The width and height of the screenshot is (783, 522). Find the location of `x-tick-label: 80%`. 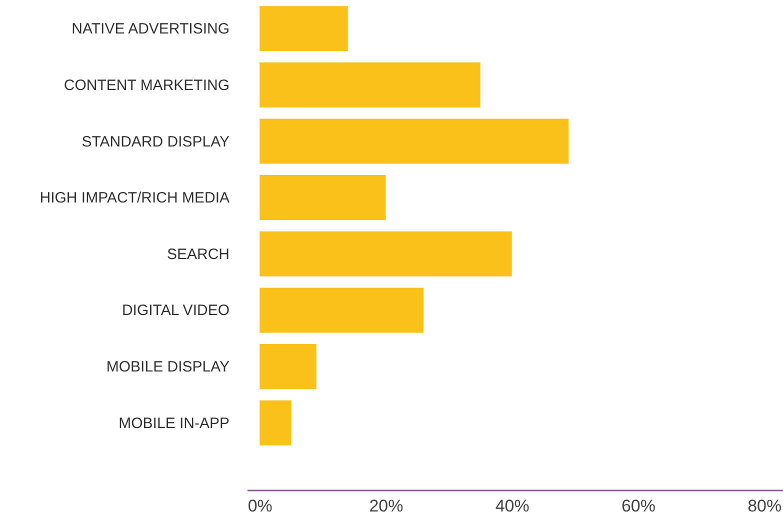

x-tick-label: 80% is located at coordinates (765, 506).